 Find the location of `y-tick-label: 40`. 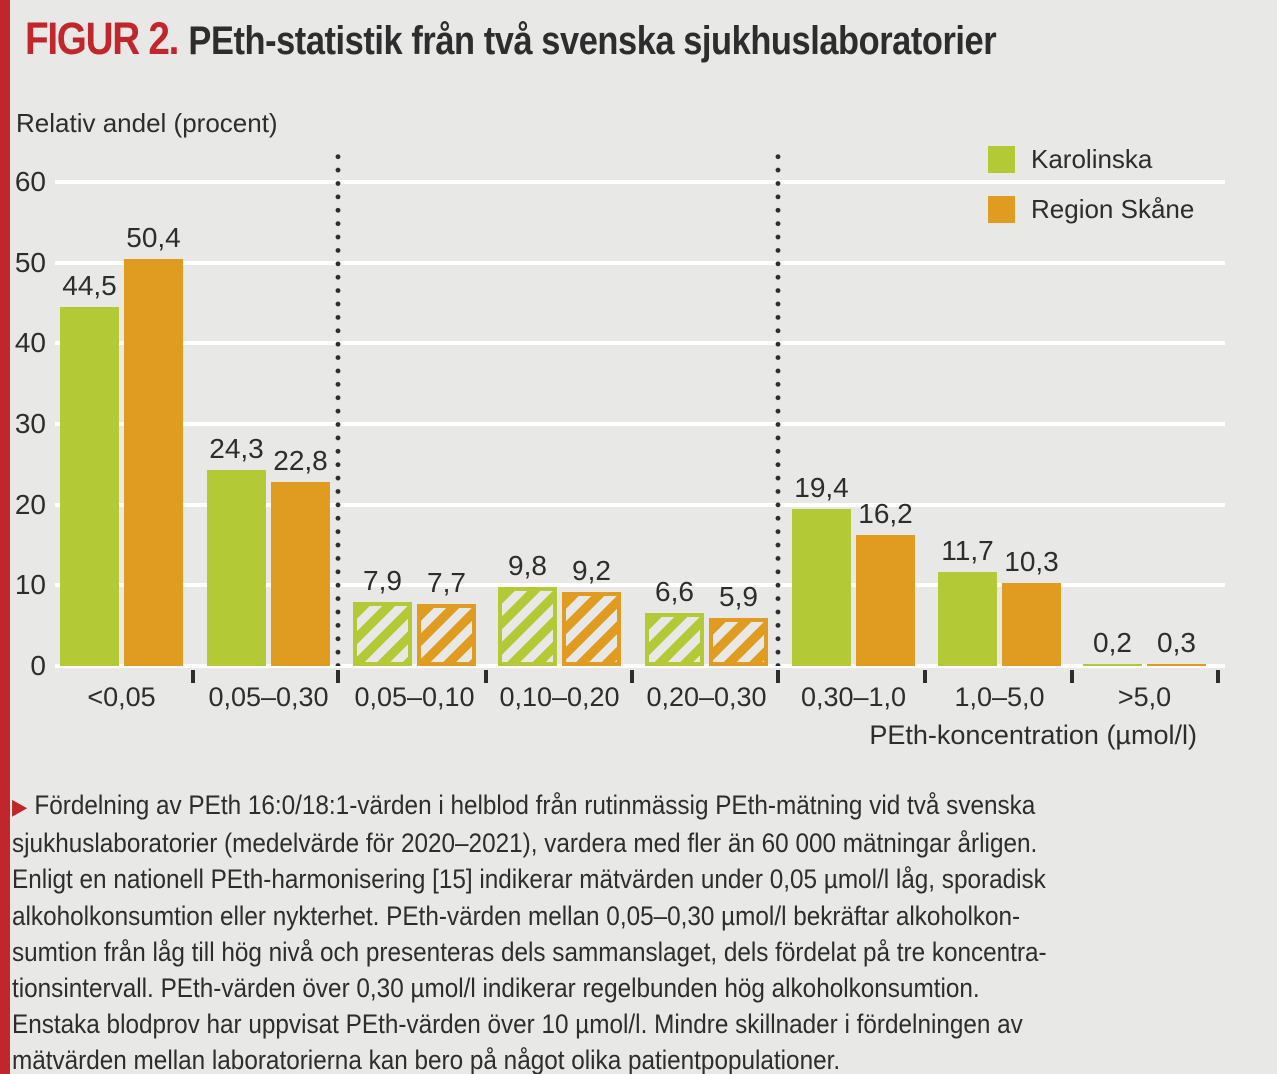

y-tick-label: 40 is located at coordinates (30, 343).